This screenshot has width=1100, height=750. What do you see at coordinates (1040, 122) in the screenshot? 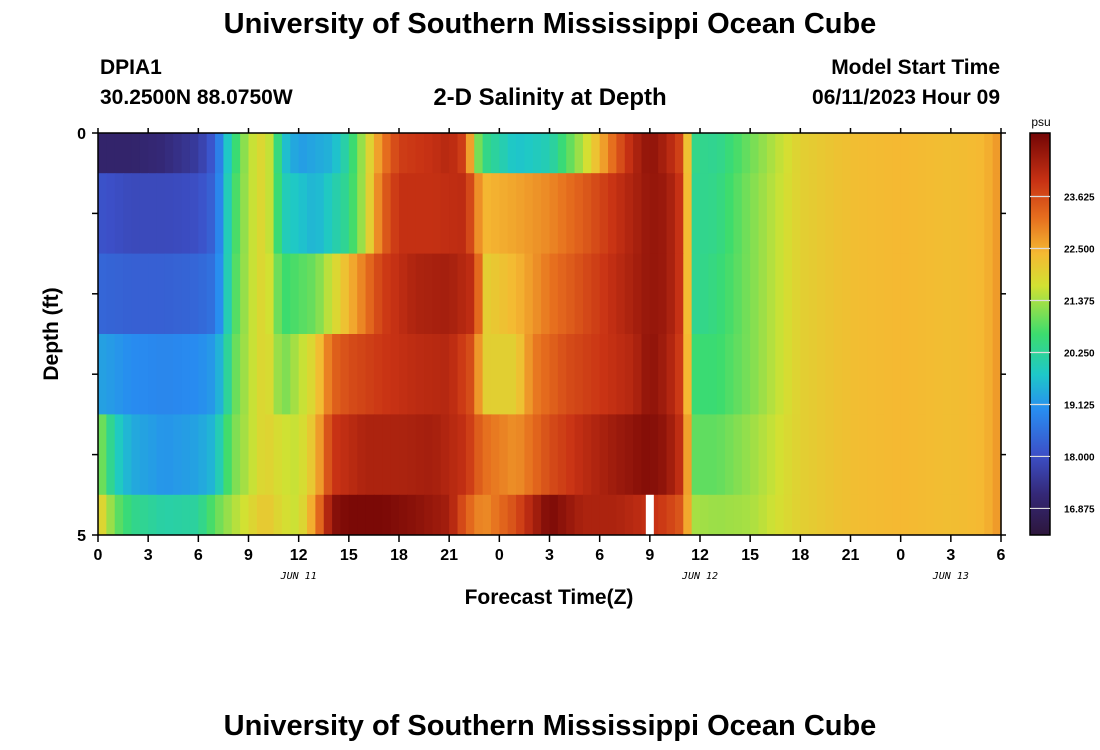
I see `colorbar-unit: psu` at bounding box center [1040, 122].